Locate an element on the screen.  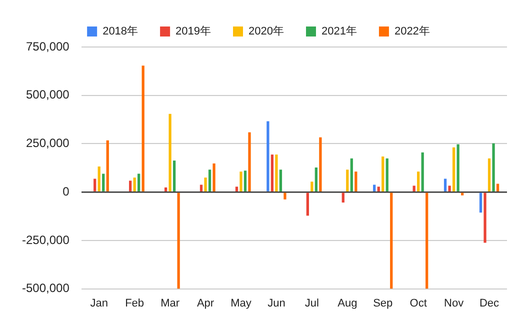
x-tick-label: Nov is located at coordinates (454, 303).